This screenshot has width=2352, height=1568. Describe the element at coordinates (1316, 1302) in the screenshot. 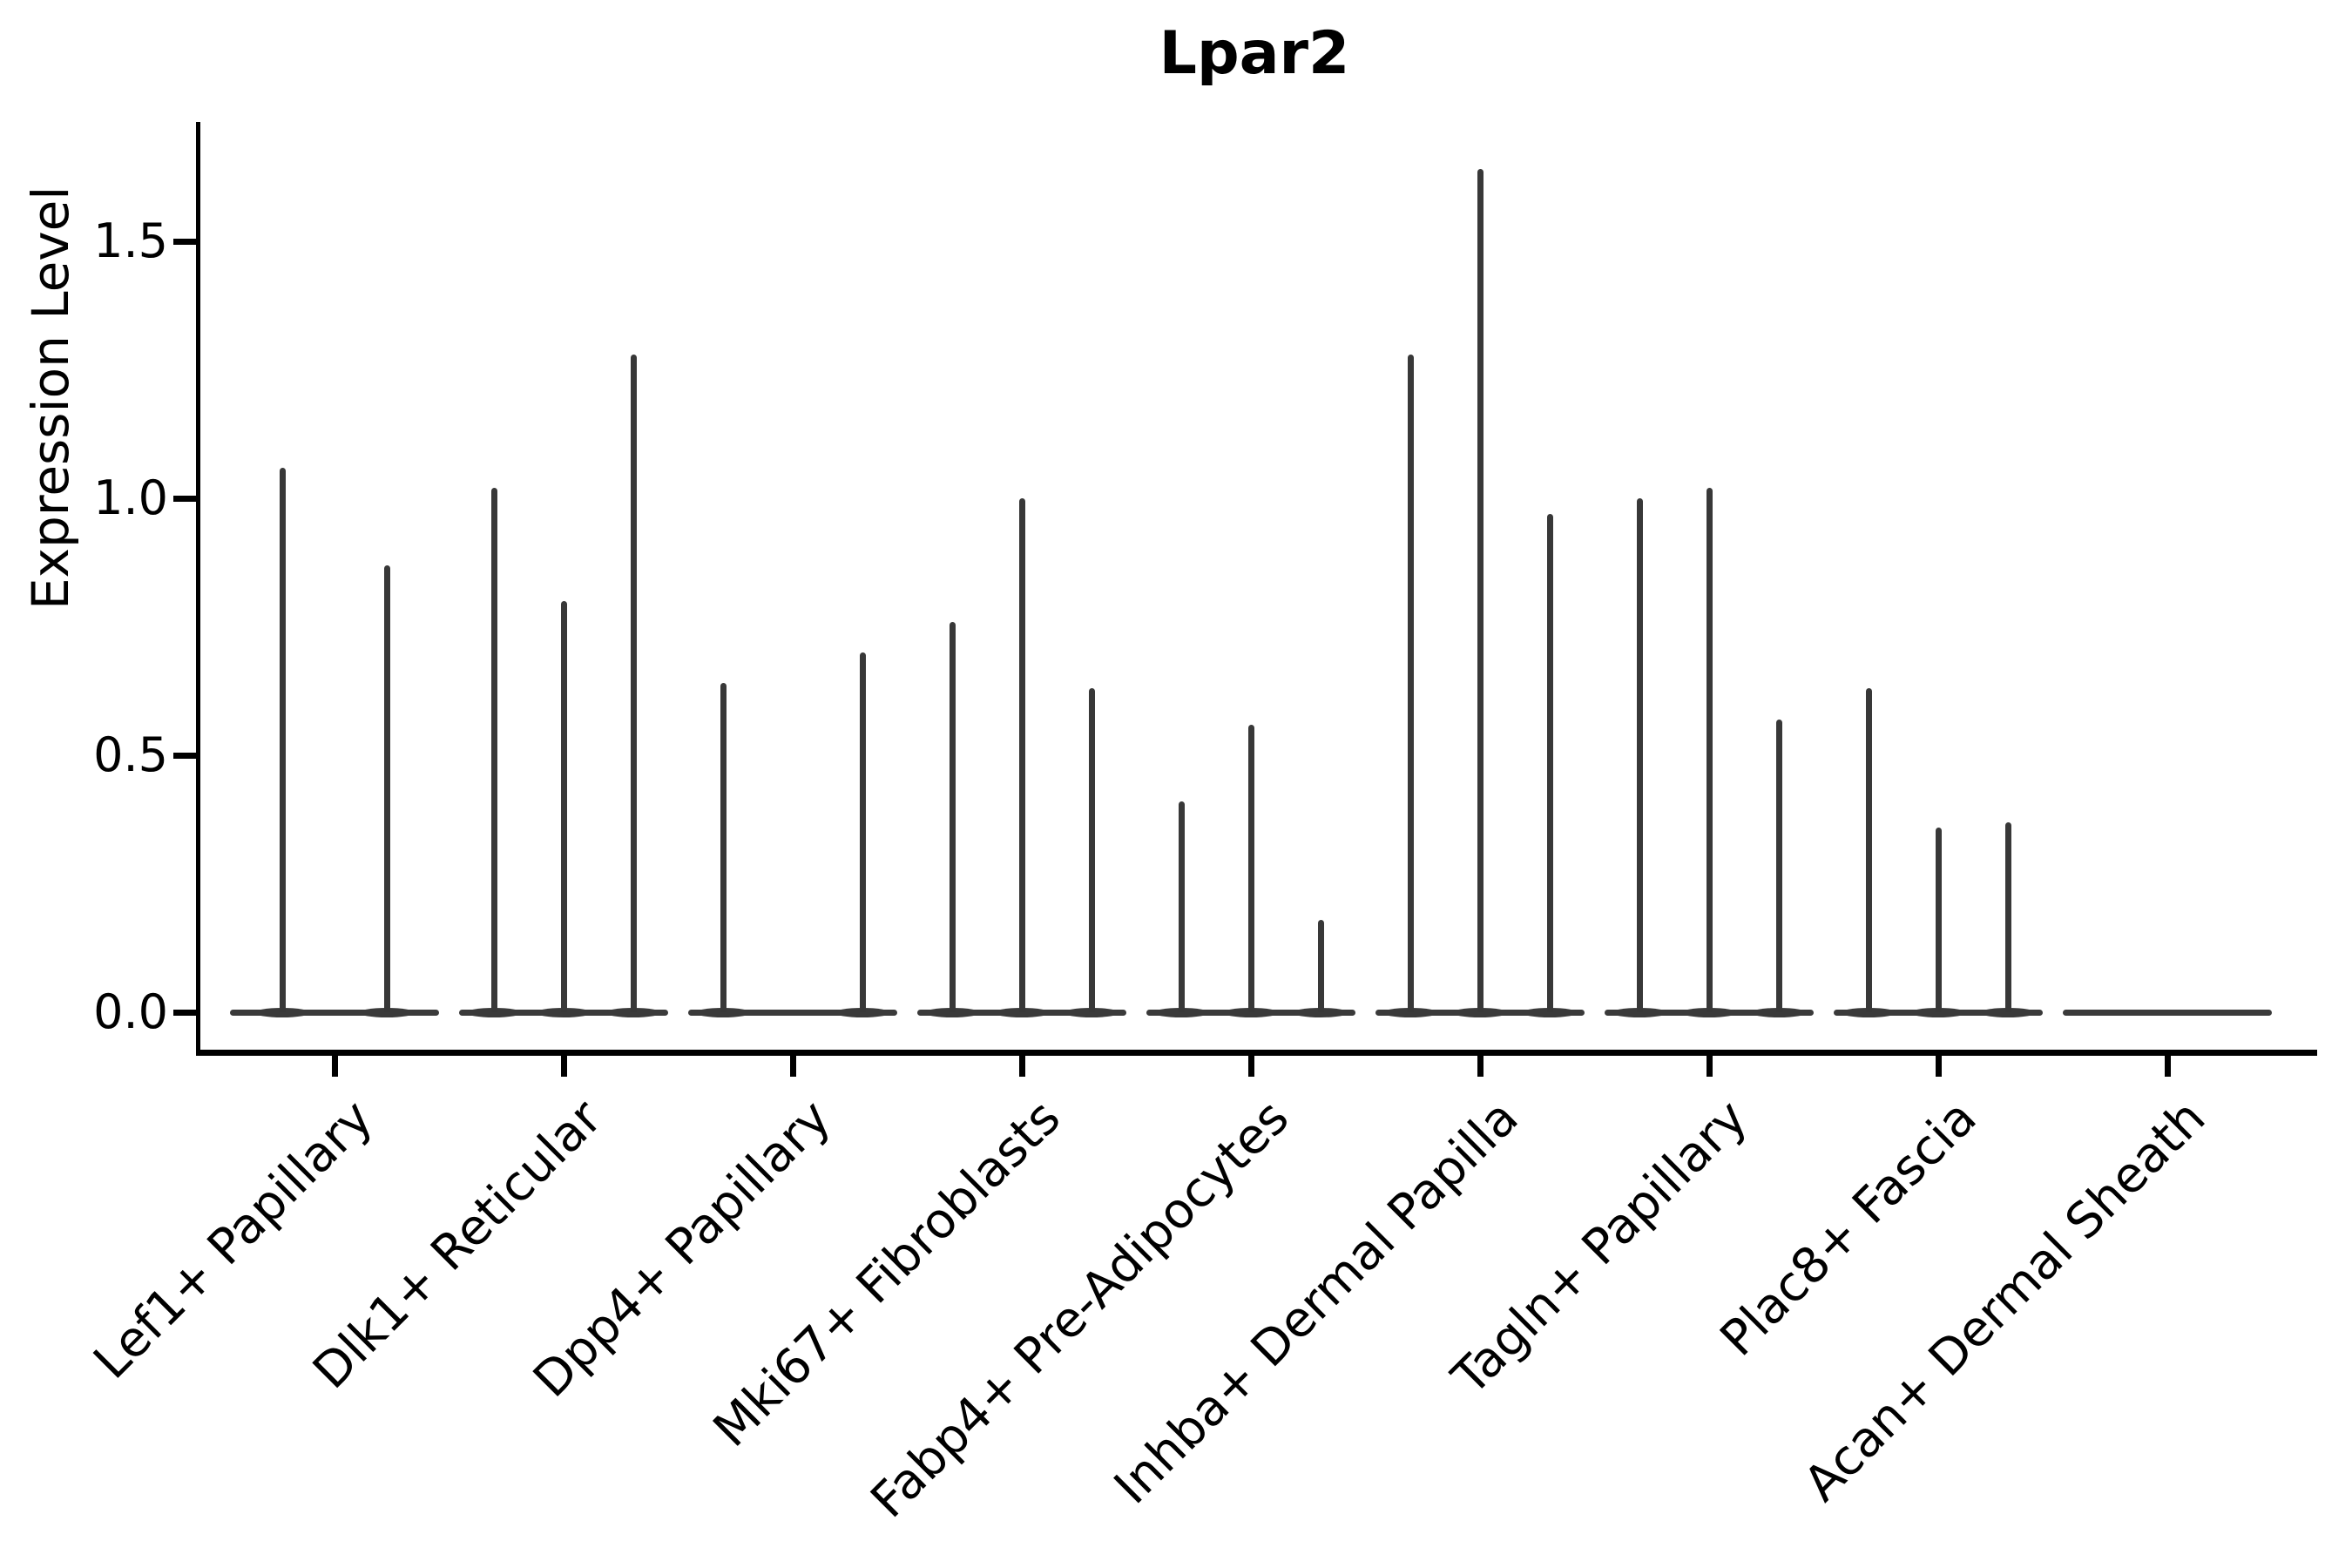

I see `x-axis-category-label: Inhba+ Dermal Papilla` at that location.